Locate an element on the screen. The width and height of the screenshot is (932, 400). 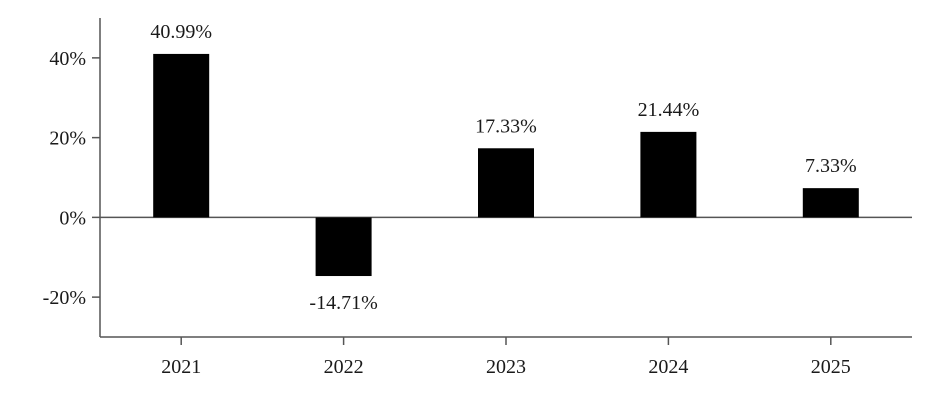
y-tick-label: 40% is located at coordinates (67, 59).